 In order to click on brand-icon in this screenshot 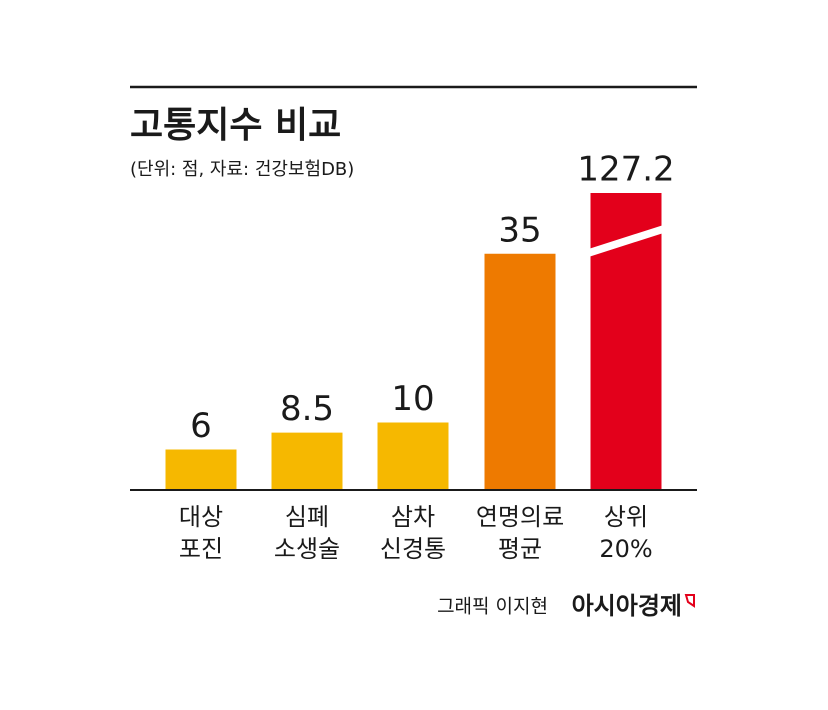, I will do `click(689, 601)`.